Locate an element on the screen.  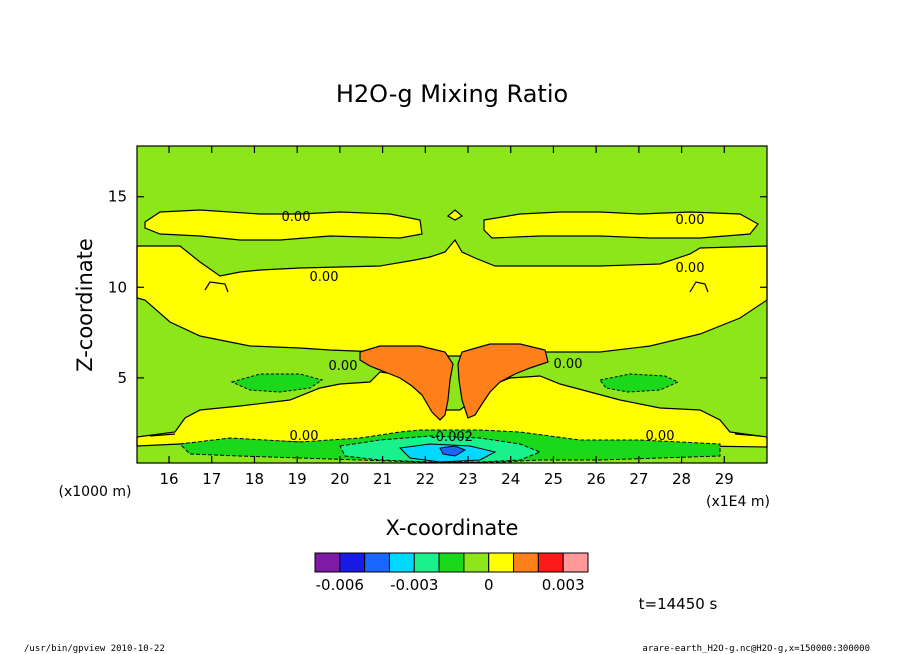
orange-region-right is located at coordinates (503, 381).